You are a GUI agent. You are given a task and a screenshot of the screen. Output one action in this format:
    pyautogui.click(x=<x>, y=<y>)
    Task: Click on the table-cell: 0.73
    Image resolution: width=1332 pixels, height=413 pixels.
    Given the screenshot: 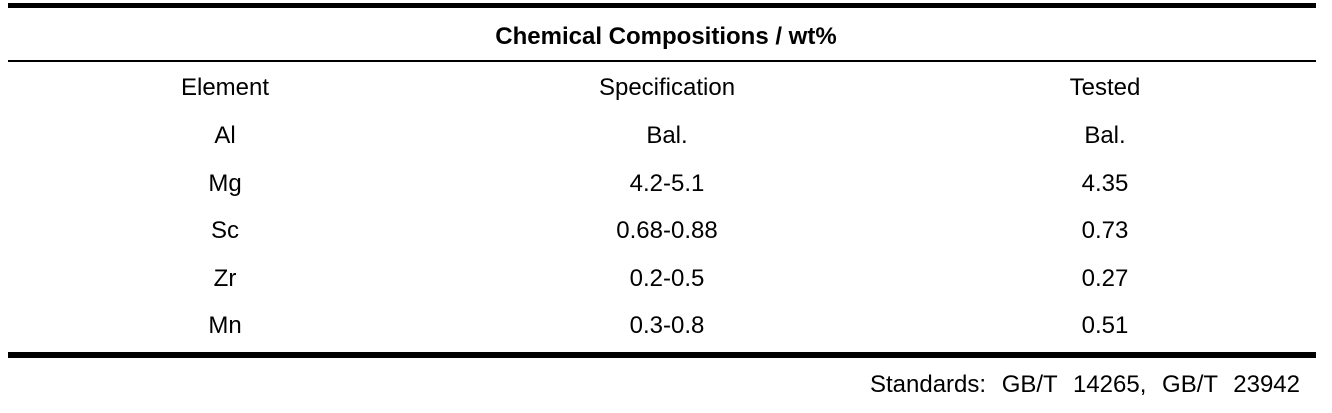 What is the action you would take?
    pyautogui.click(x=1105, y=230)
    